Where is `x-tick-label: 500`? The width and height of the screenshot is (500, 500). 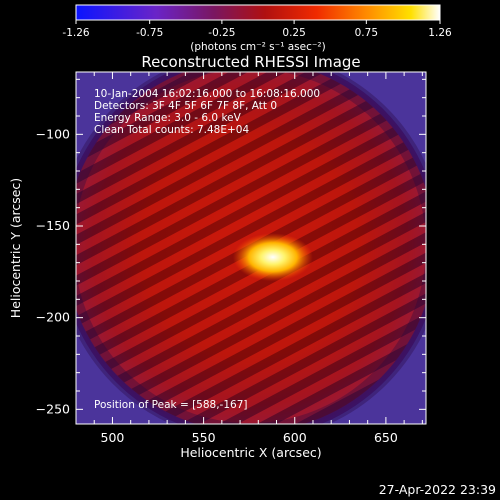 x-tick-label: 500 is located at coordinates (113, 437).